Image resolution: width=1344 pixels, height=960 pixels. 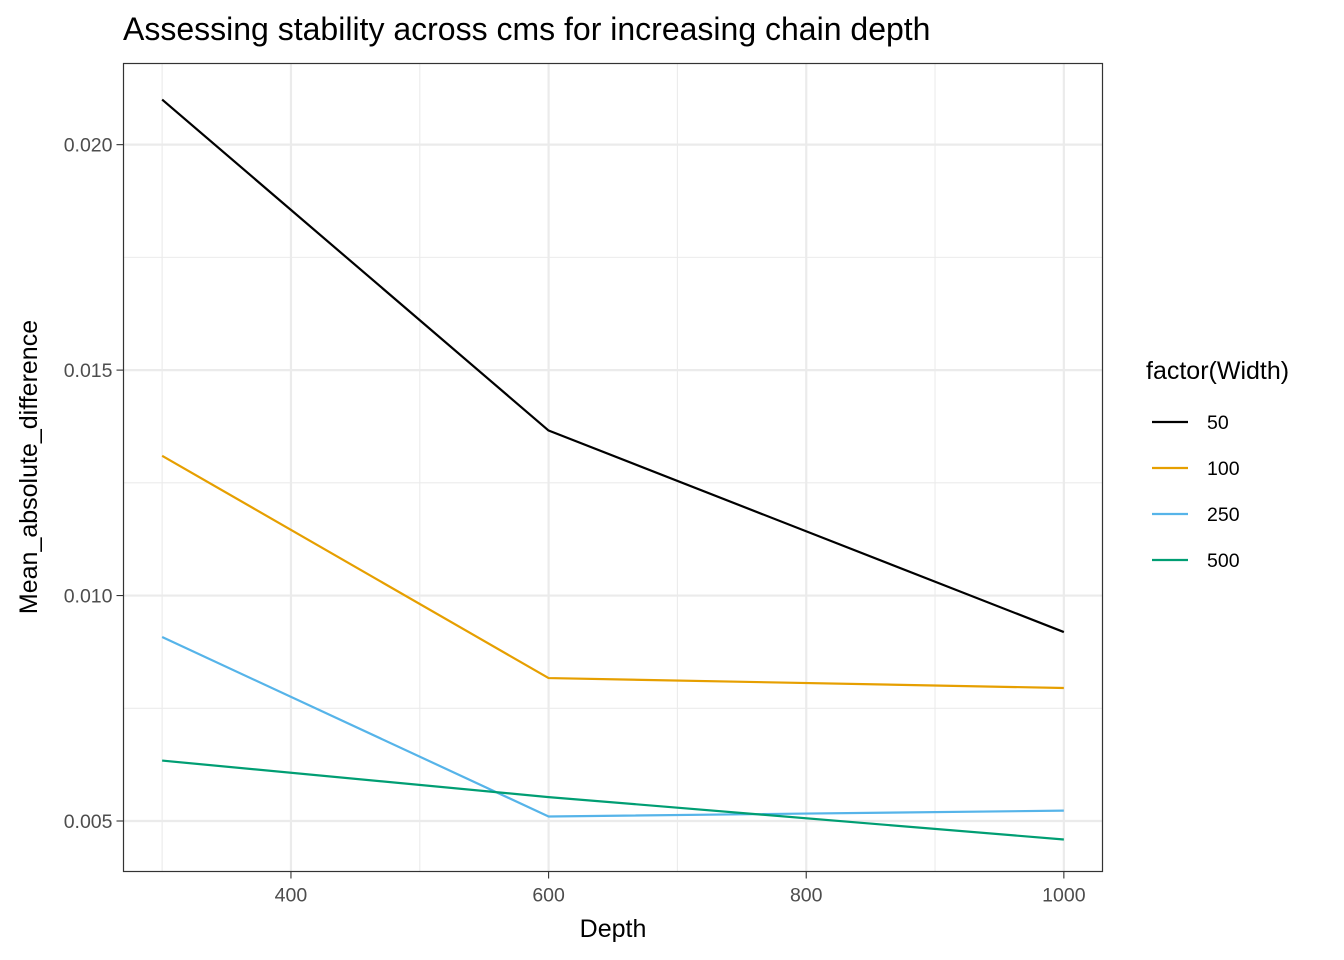 What do you see at coordinates (680, 889) in the screenshot?
I see `x-axis: 400 600 800 1000` at bounding box center [680, 889].